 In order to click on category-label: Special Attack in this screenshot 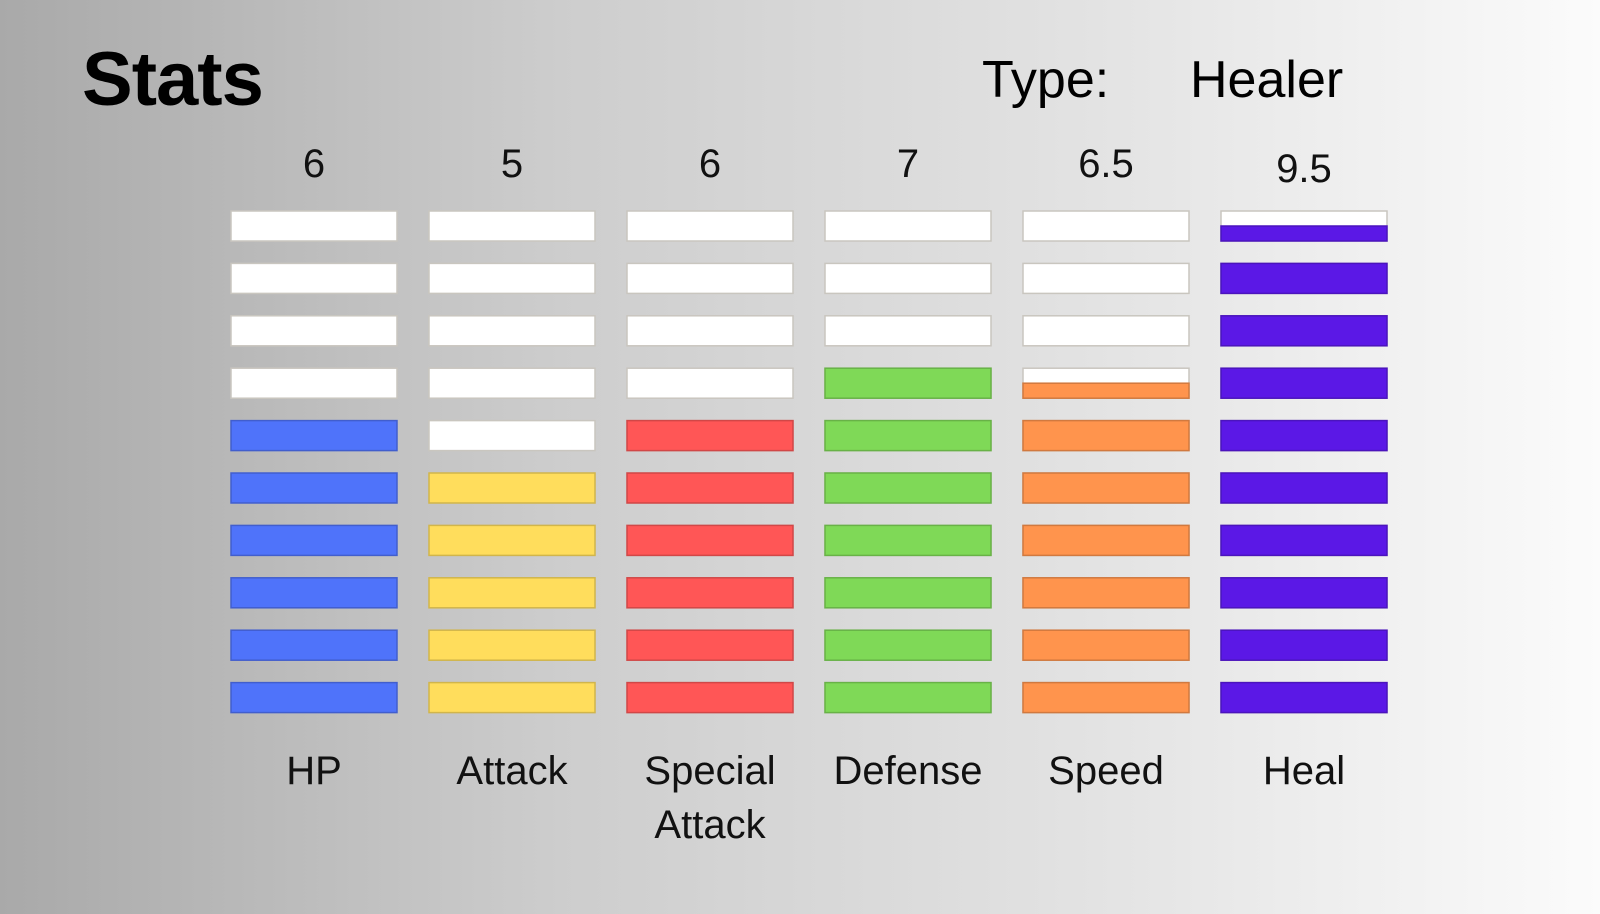, I will do `click(709, 798)`.